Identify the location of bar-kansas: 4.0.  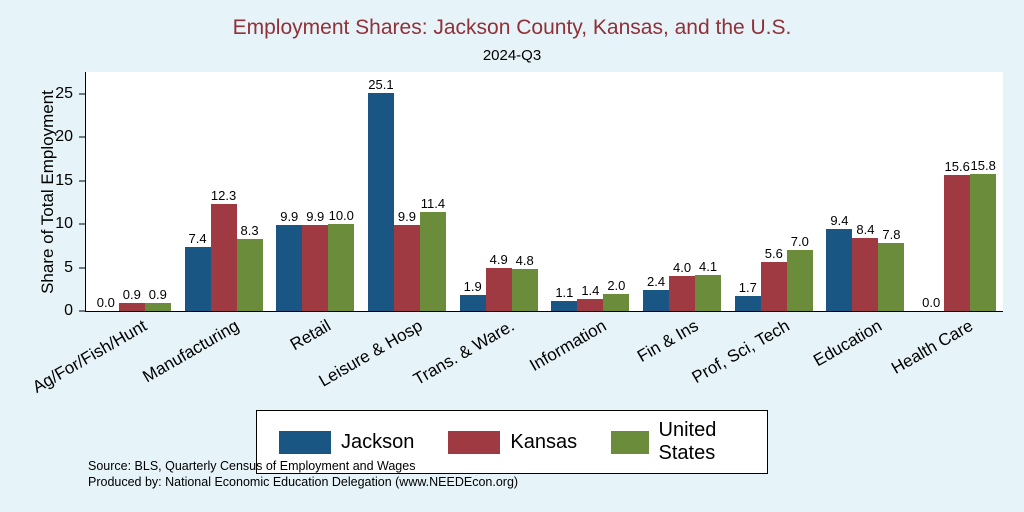
(682, 285).